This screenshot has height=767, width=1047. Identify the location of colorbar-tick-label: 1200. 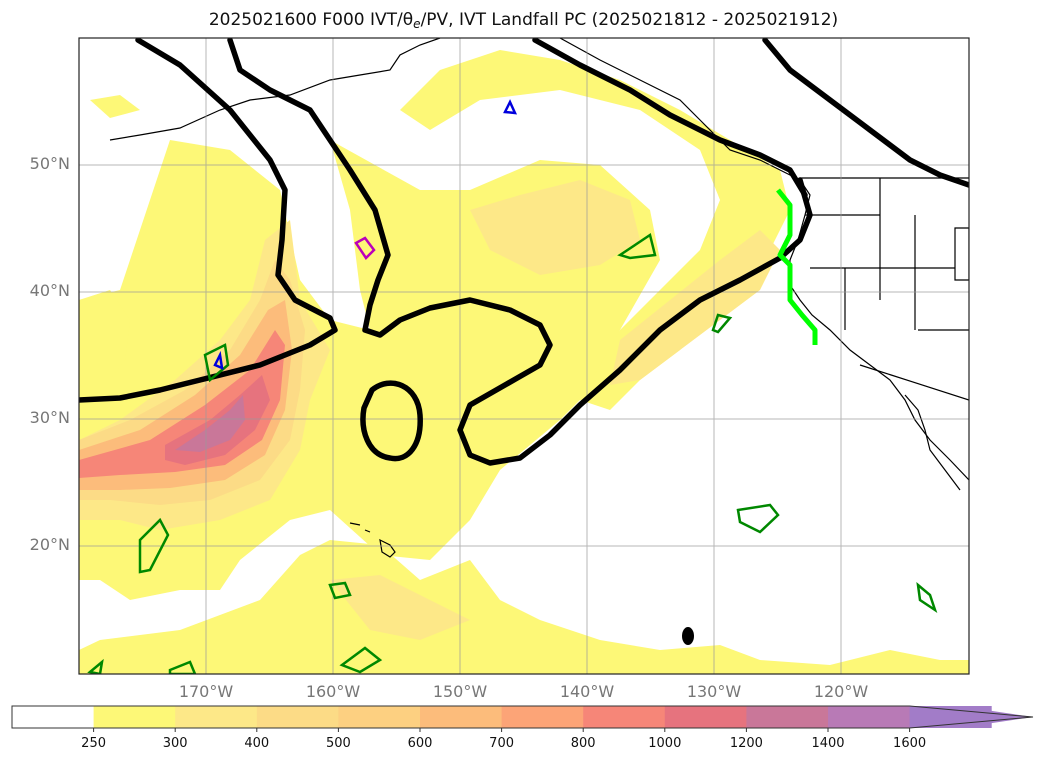
(746, 743).